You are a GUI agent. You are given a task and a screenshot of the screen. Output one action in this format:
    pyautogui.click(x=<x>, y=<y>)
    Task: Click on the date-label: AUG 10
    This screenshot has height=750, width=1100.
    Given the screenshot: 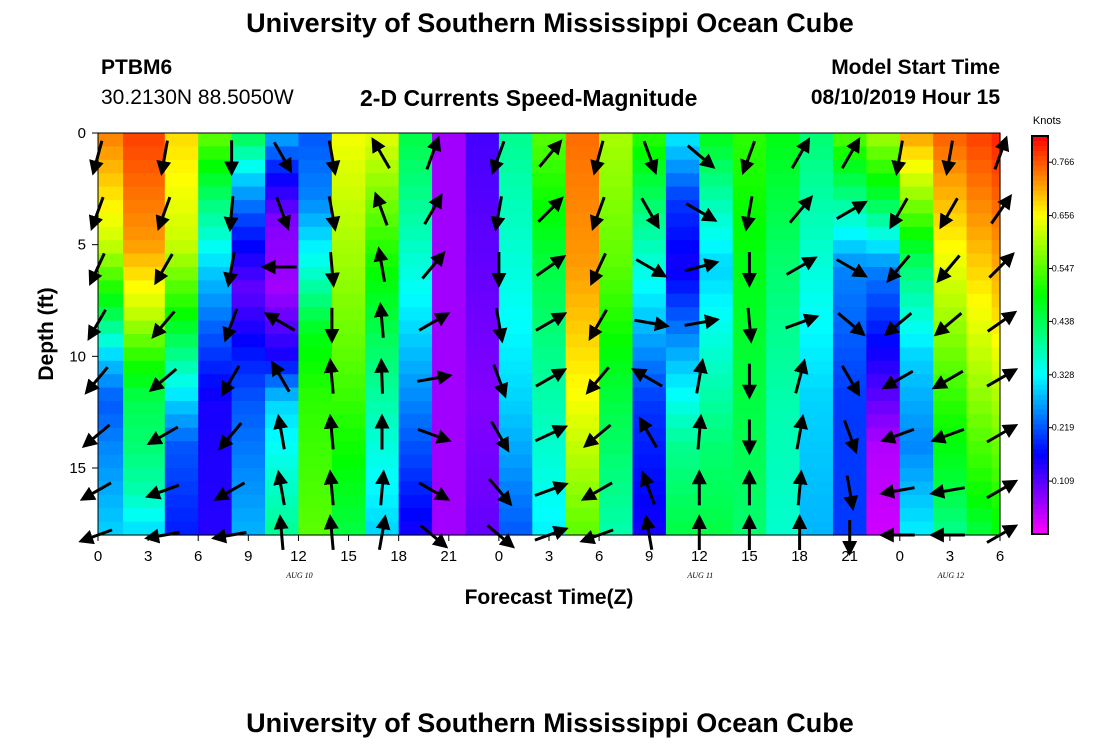 What is the action you would take?
    pyautogui.click(x=298, y=575)
    